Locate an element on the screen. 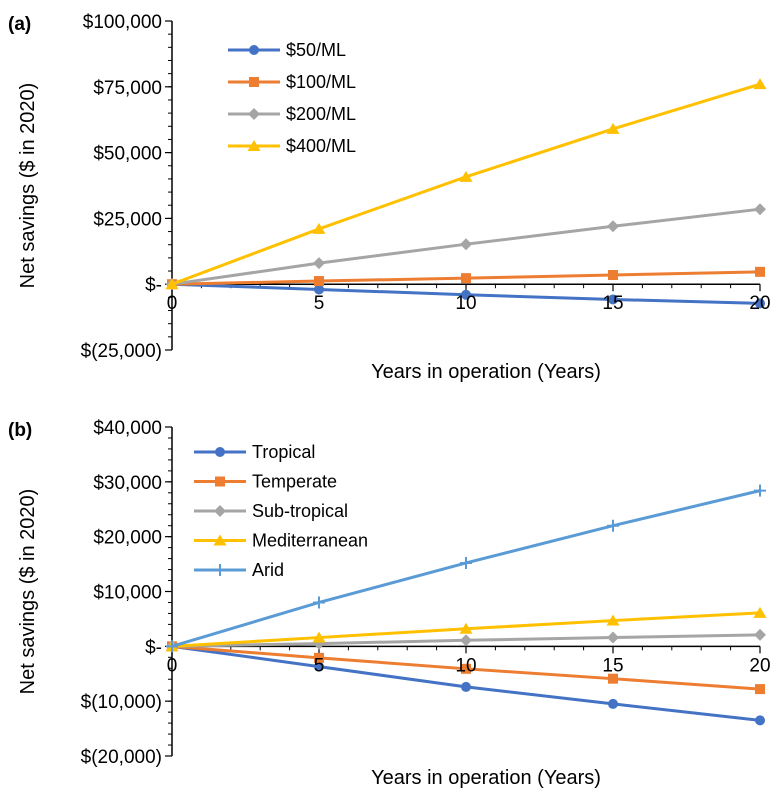 The width and height of the screenshot is (772, 791). legend-label: $400/ML is located at coordinates (321, 146).